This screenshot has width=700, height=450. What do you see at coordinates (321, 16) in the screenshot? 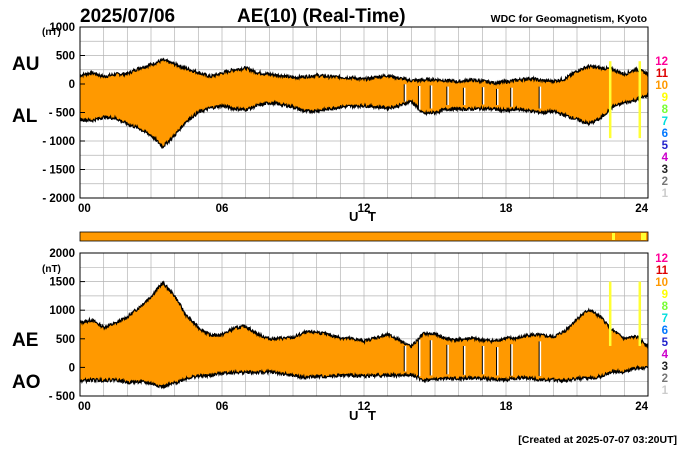
I see `plot-title: AE(10) (Real-Time)` at bounding box center [321, 16].